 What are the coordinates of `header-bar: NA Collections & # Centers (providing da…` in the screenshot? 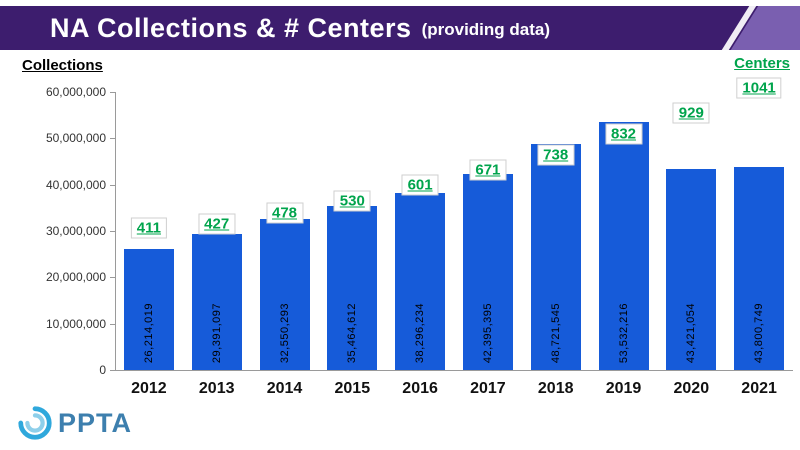 It's located at (400, 28).